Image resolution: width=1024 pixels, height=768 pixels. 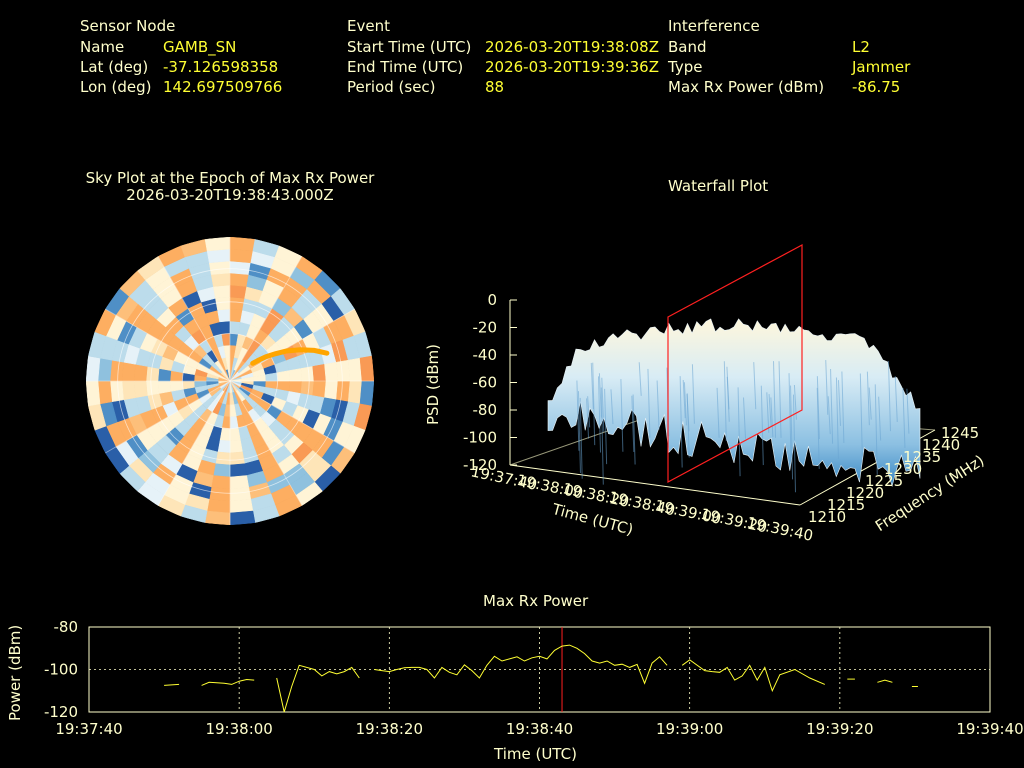 I want to click on power-x-tick-label: 19:39:00, so click(x=689, y=729).